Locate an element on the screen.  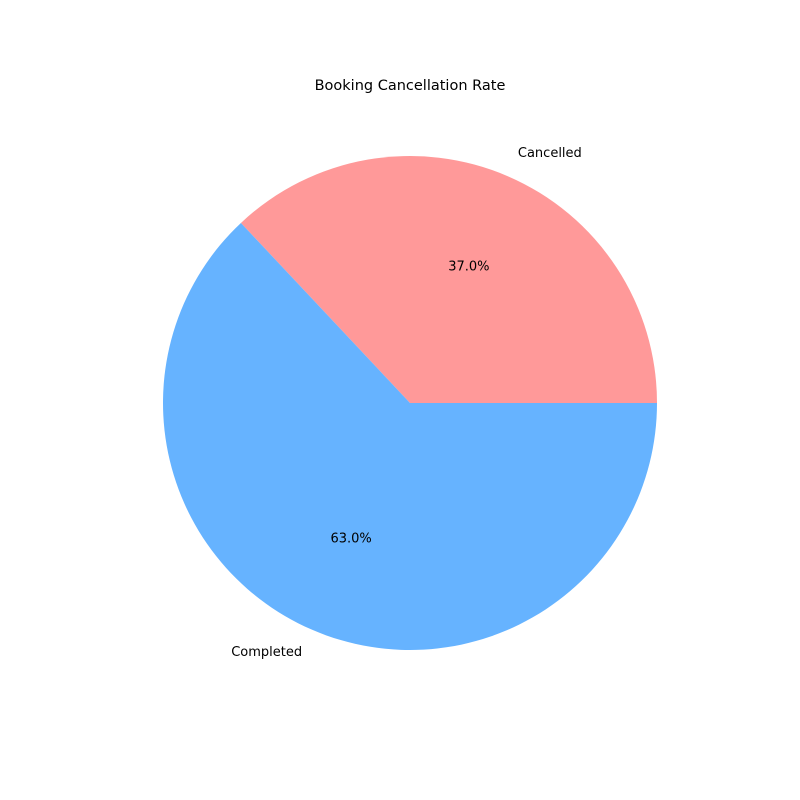
slice-pct-label-cancelled: 37.0% is located at coordinates (468, 266).